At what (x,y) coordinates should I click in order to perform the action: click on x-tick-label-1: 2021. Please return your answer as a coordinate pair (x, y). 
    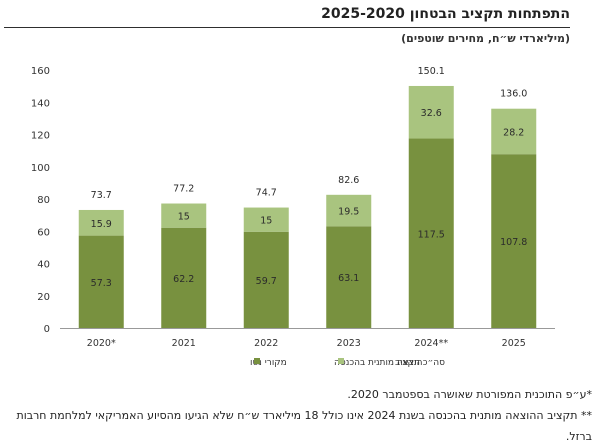
    Looking at the image, I should click on (184, 343).